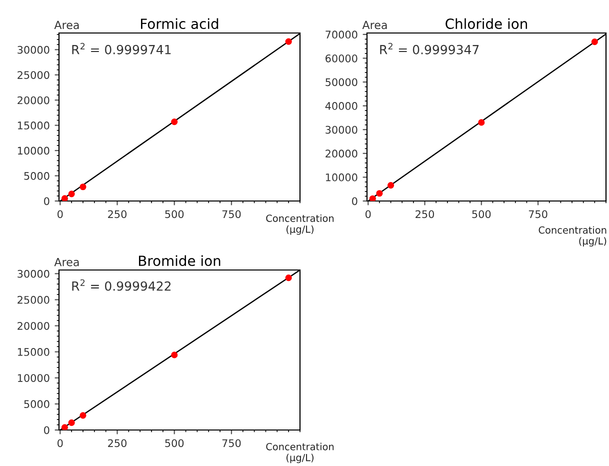 The height and width of the screenshot is (466, 609). I want to click on annotation: R$^{2}$ = 0.9999422, so click(121, 285).